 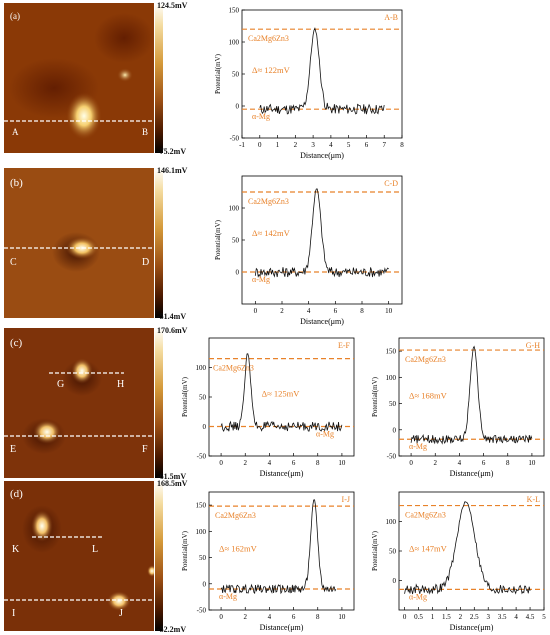 What do you see at coordinates (79, 78) in the screenshot?
I see `afm-map-a: (a) A B` at bounding box center [79, 78].